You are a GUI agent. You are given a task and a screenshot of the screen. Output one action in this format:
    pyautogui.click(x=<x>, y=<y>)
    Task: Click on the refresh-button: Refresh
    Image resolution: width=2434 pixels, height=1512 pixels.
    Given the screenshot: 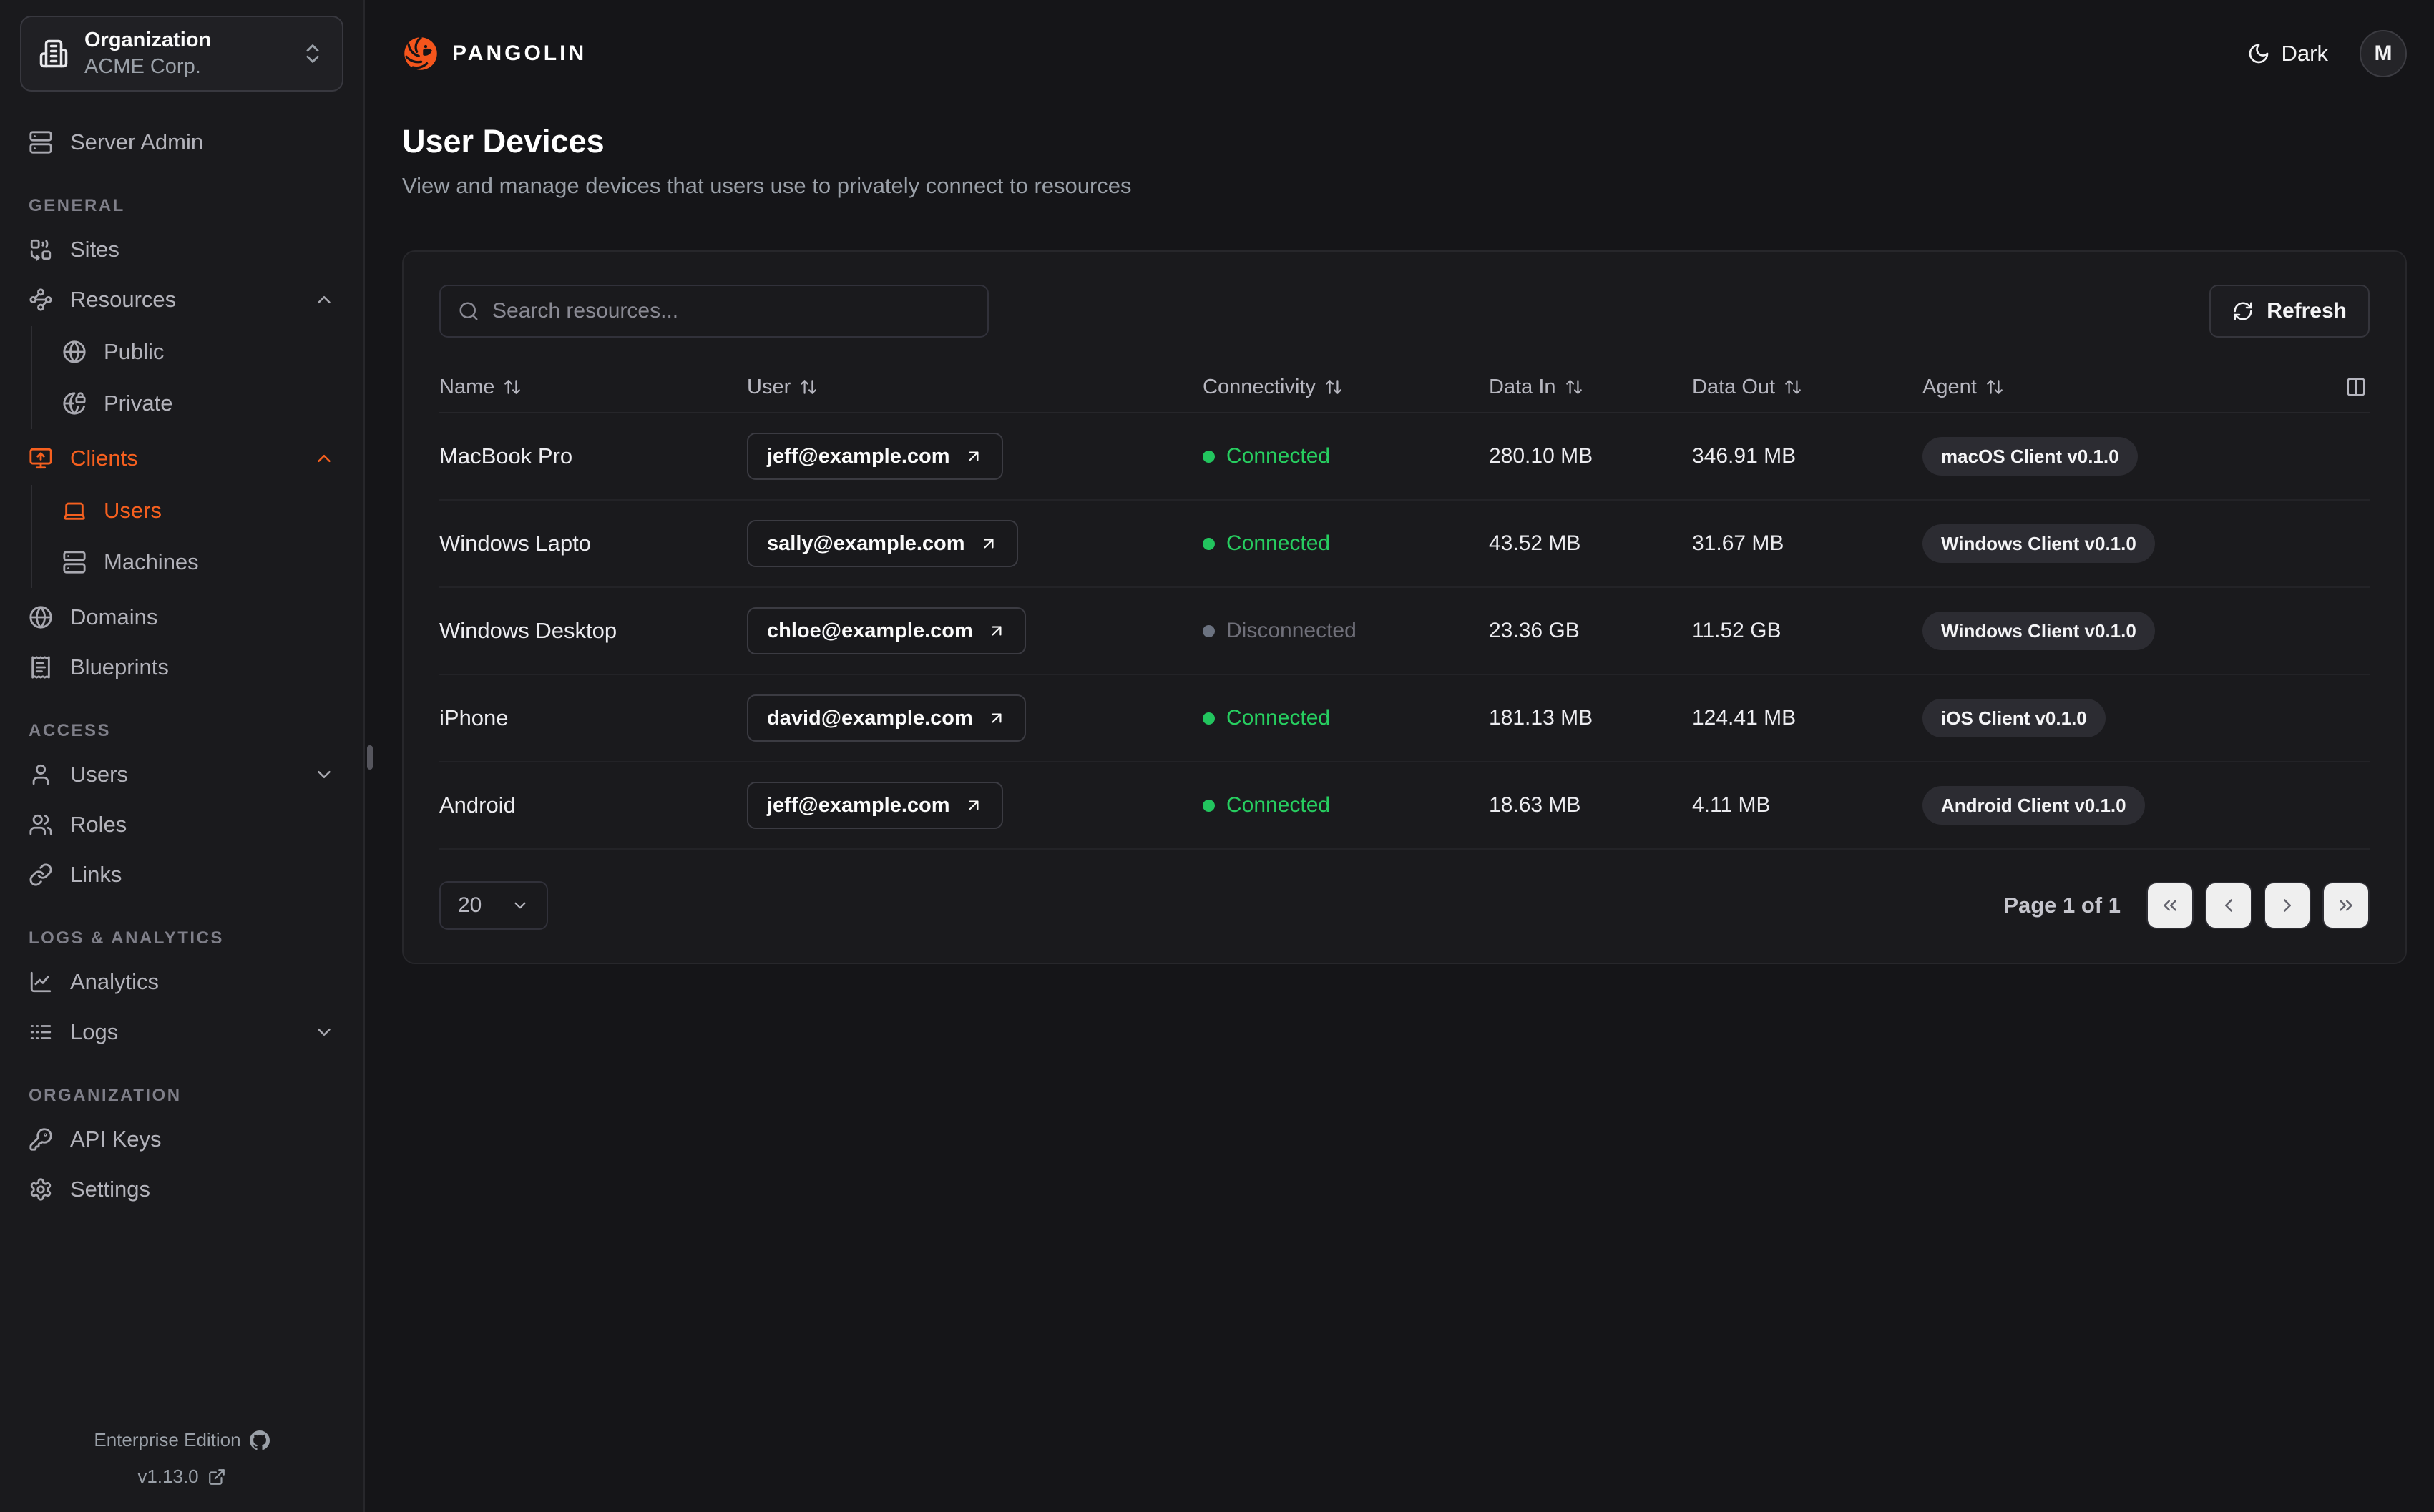 What is the action you would take?
    pyautogui.click(x=2289, y=311)
    